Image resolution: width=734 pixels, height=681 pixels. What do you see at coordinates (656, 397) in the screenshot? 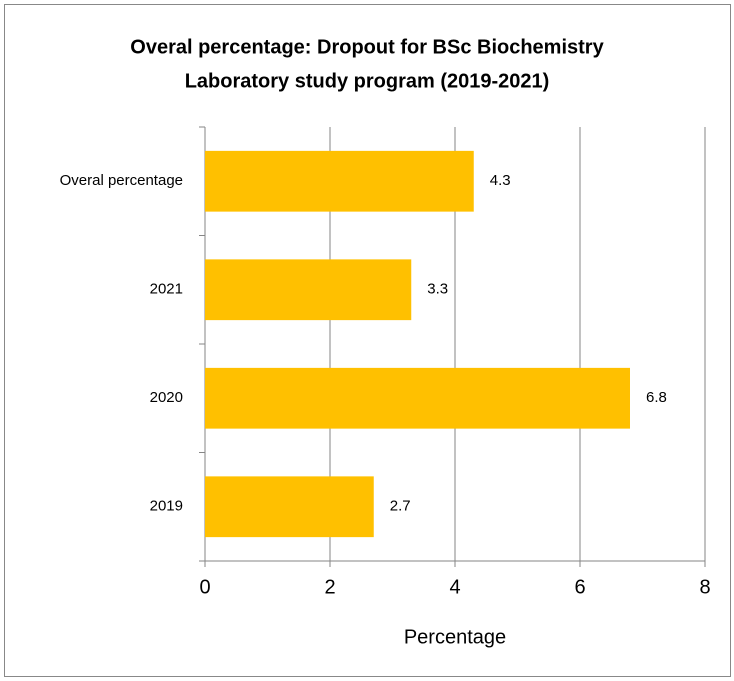
I see `data-label: 6.8` at bounding box center [656, 397].